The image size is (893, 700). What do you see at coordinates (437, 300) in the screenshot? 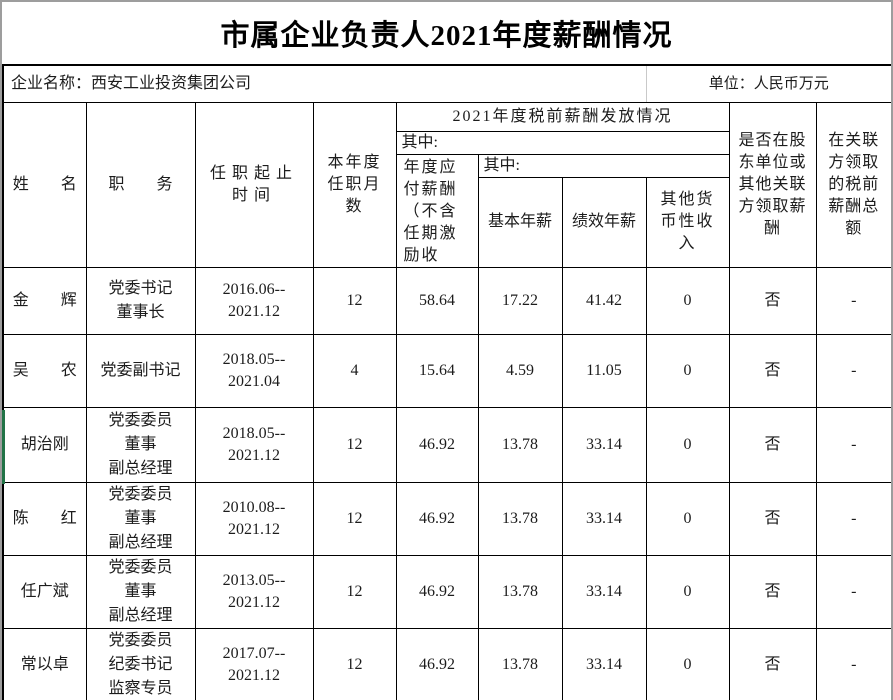
I see `cell-payable: 58.64` at bounding box center [437, 300].